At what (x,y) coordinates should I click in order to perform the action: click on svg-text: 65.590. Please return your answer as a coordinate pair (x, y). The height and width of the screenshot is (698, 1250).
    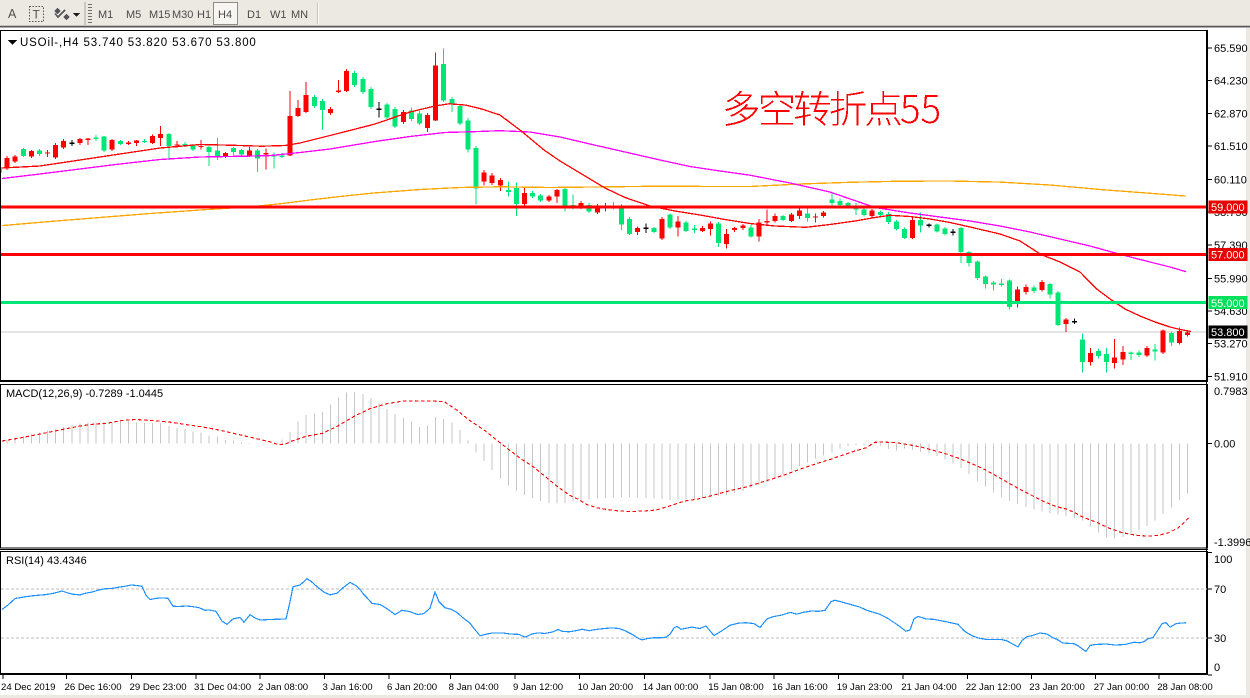
    Looking at the image, I should click on (1231, 49).